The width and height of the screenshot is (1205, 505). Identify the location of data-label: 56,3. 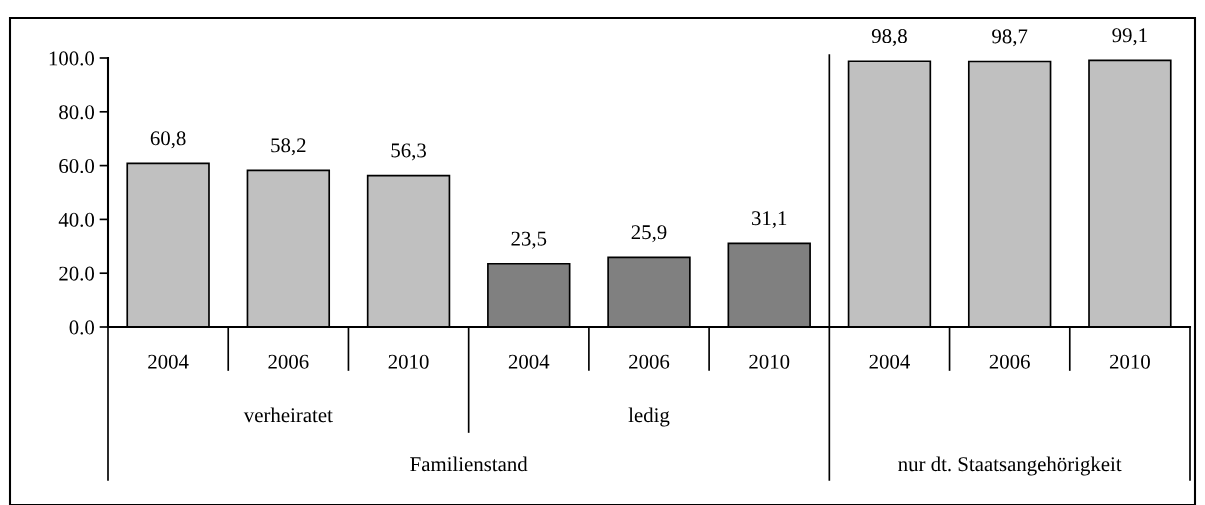
(408, 152).